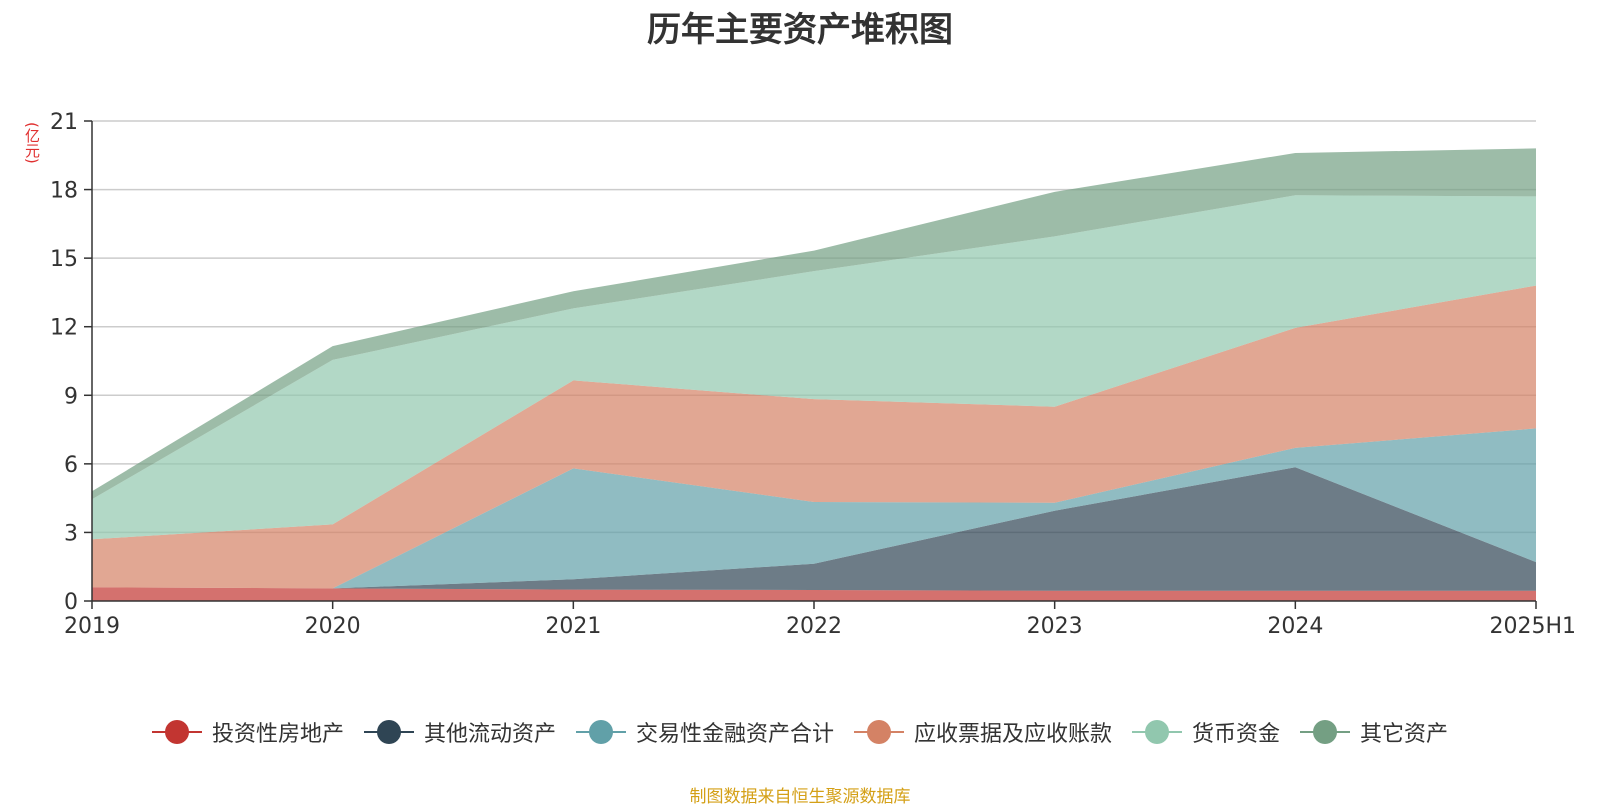 The height and width of the screenshot is (807, 1600). Describe the element at coordinates (71, 602) in the screenshot. I see `y-tick-label: 0` at that location.